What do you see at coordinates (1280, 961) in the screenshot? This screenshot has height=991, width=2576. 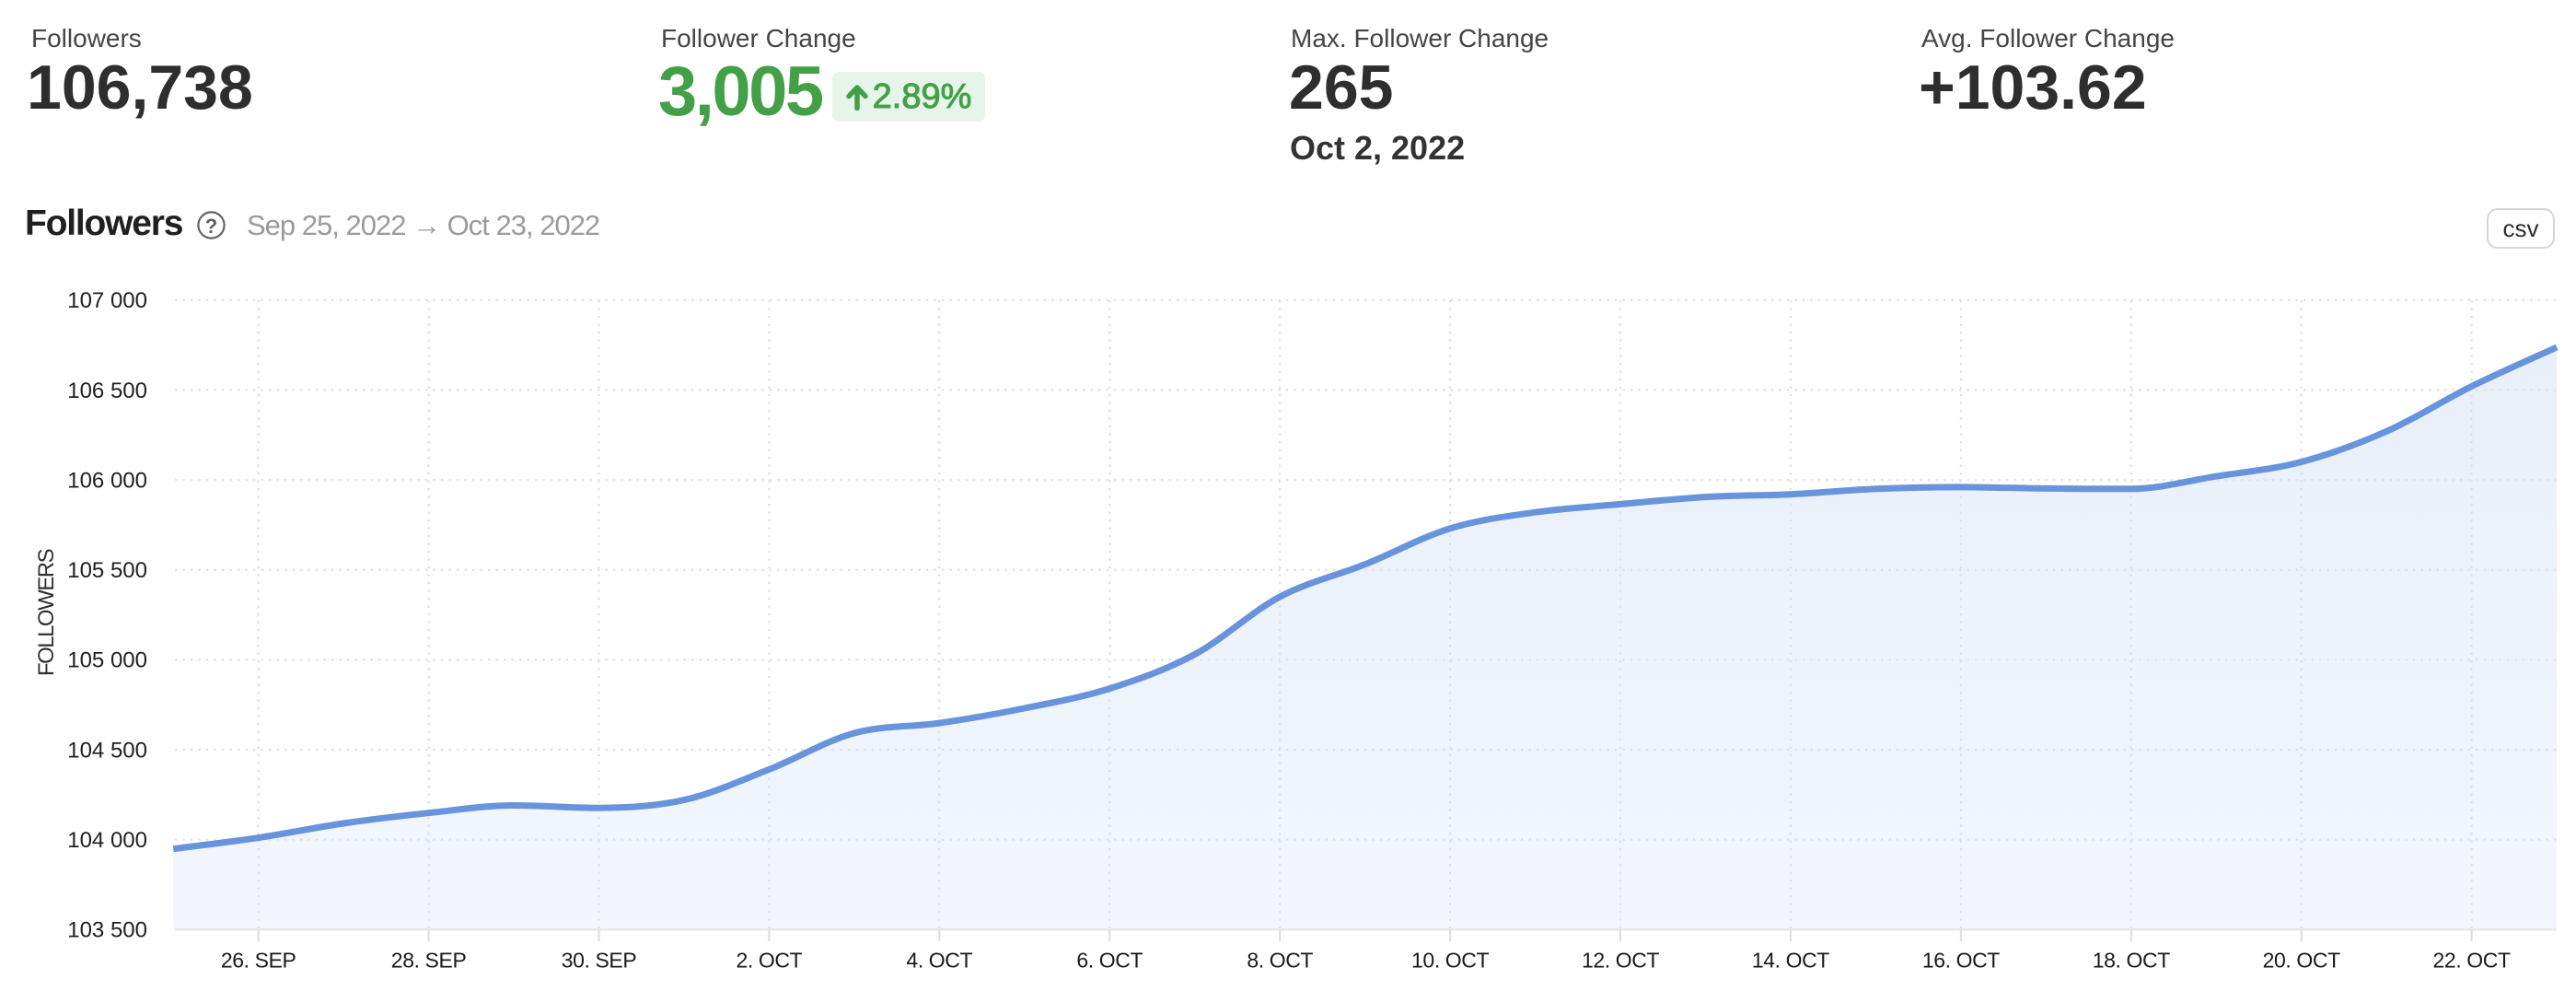 I see `svg-text: 8. OCT` at bounding box center [1280, 961].